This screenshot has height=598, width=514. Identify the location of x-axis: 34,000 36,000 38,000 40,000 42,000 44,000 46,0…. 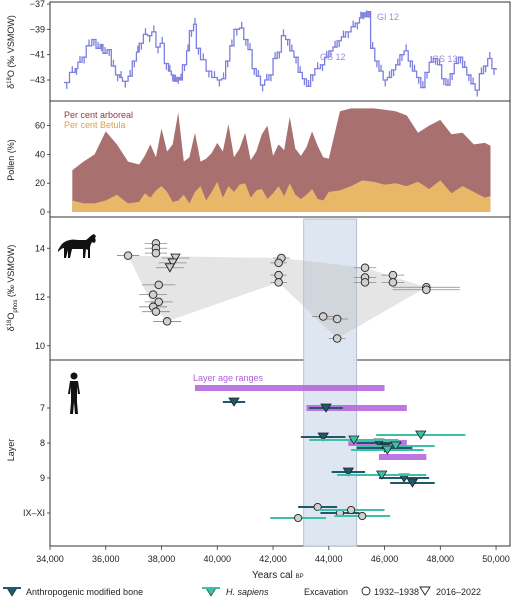
(273, 555).